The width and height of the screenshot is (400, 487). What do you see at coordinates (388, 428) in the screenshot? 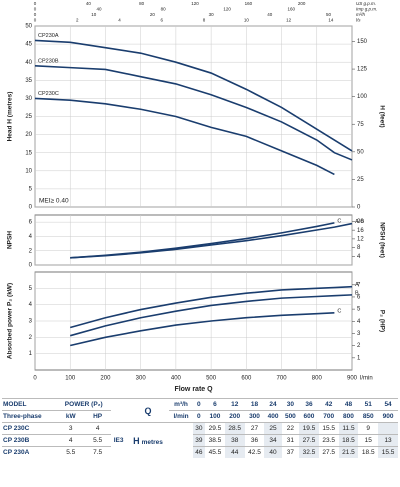
I see `value-cell` at bounding box center [388, 428].